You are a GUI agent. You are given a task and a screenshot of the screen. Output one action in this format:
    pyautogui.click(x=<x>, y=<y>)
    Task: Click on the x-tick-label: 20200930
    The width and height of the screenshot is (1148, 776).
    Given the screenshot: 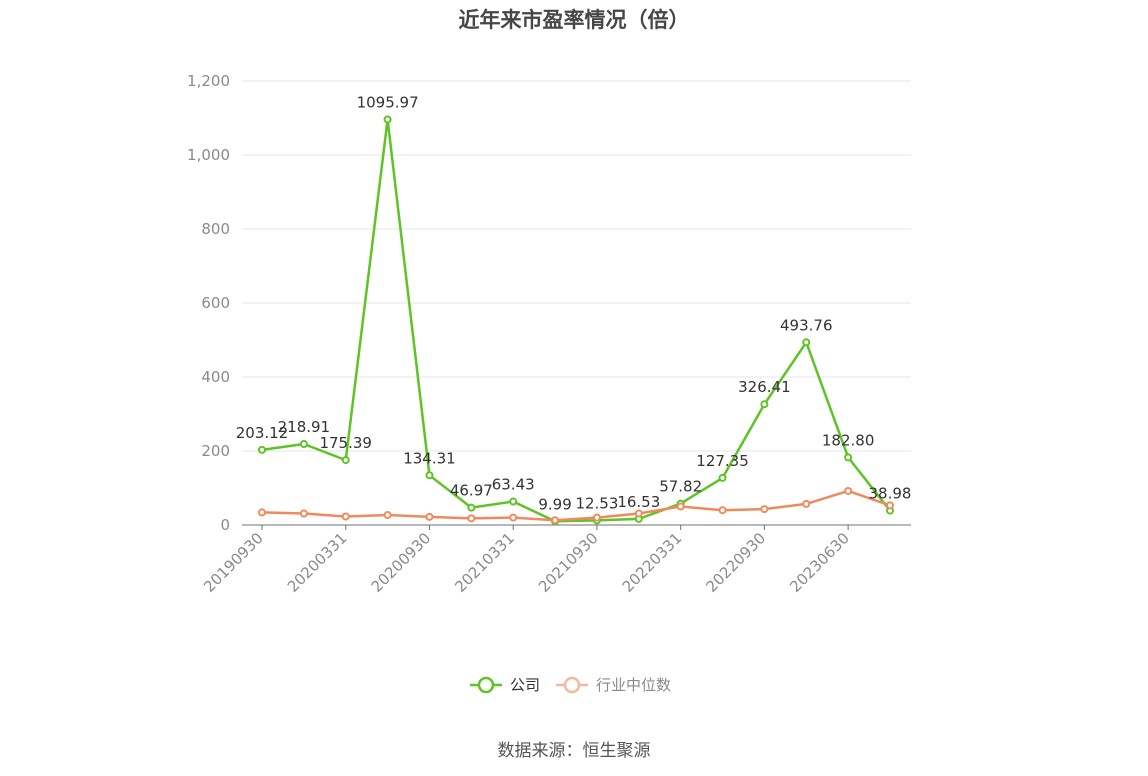 What is the action you would take?
    pyautogui.click(x=401, y=562)
    